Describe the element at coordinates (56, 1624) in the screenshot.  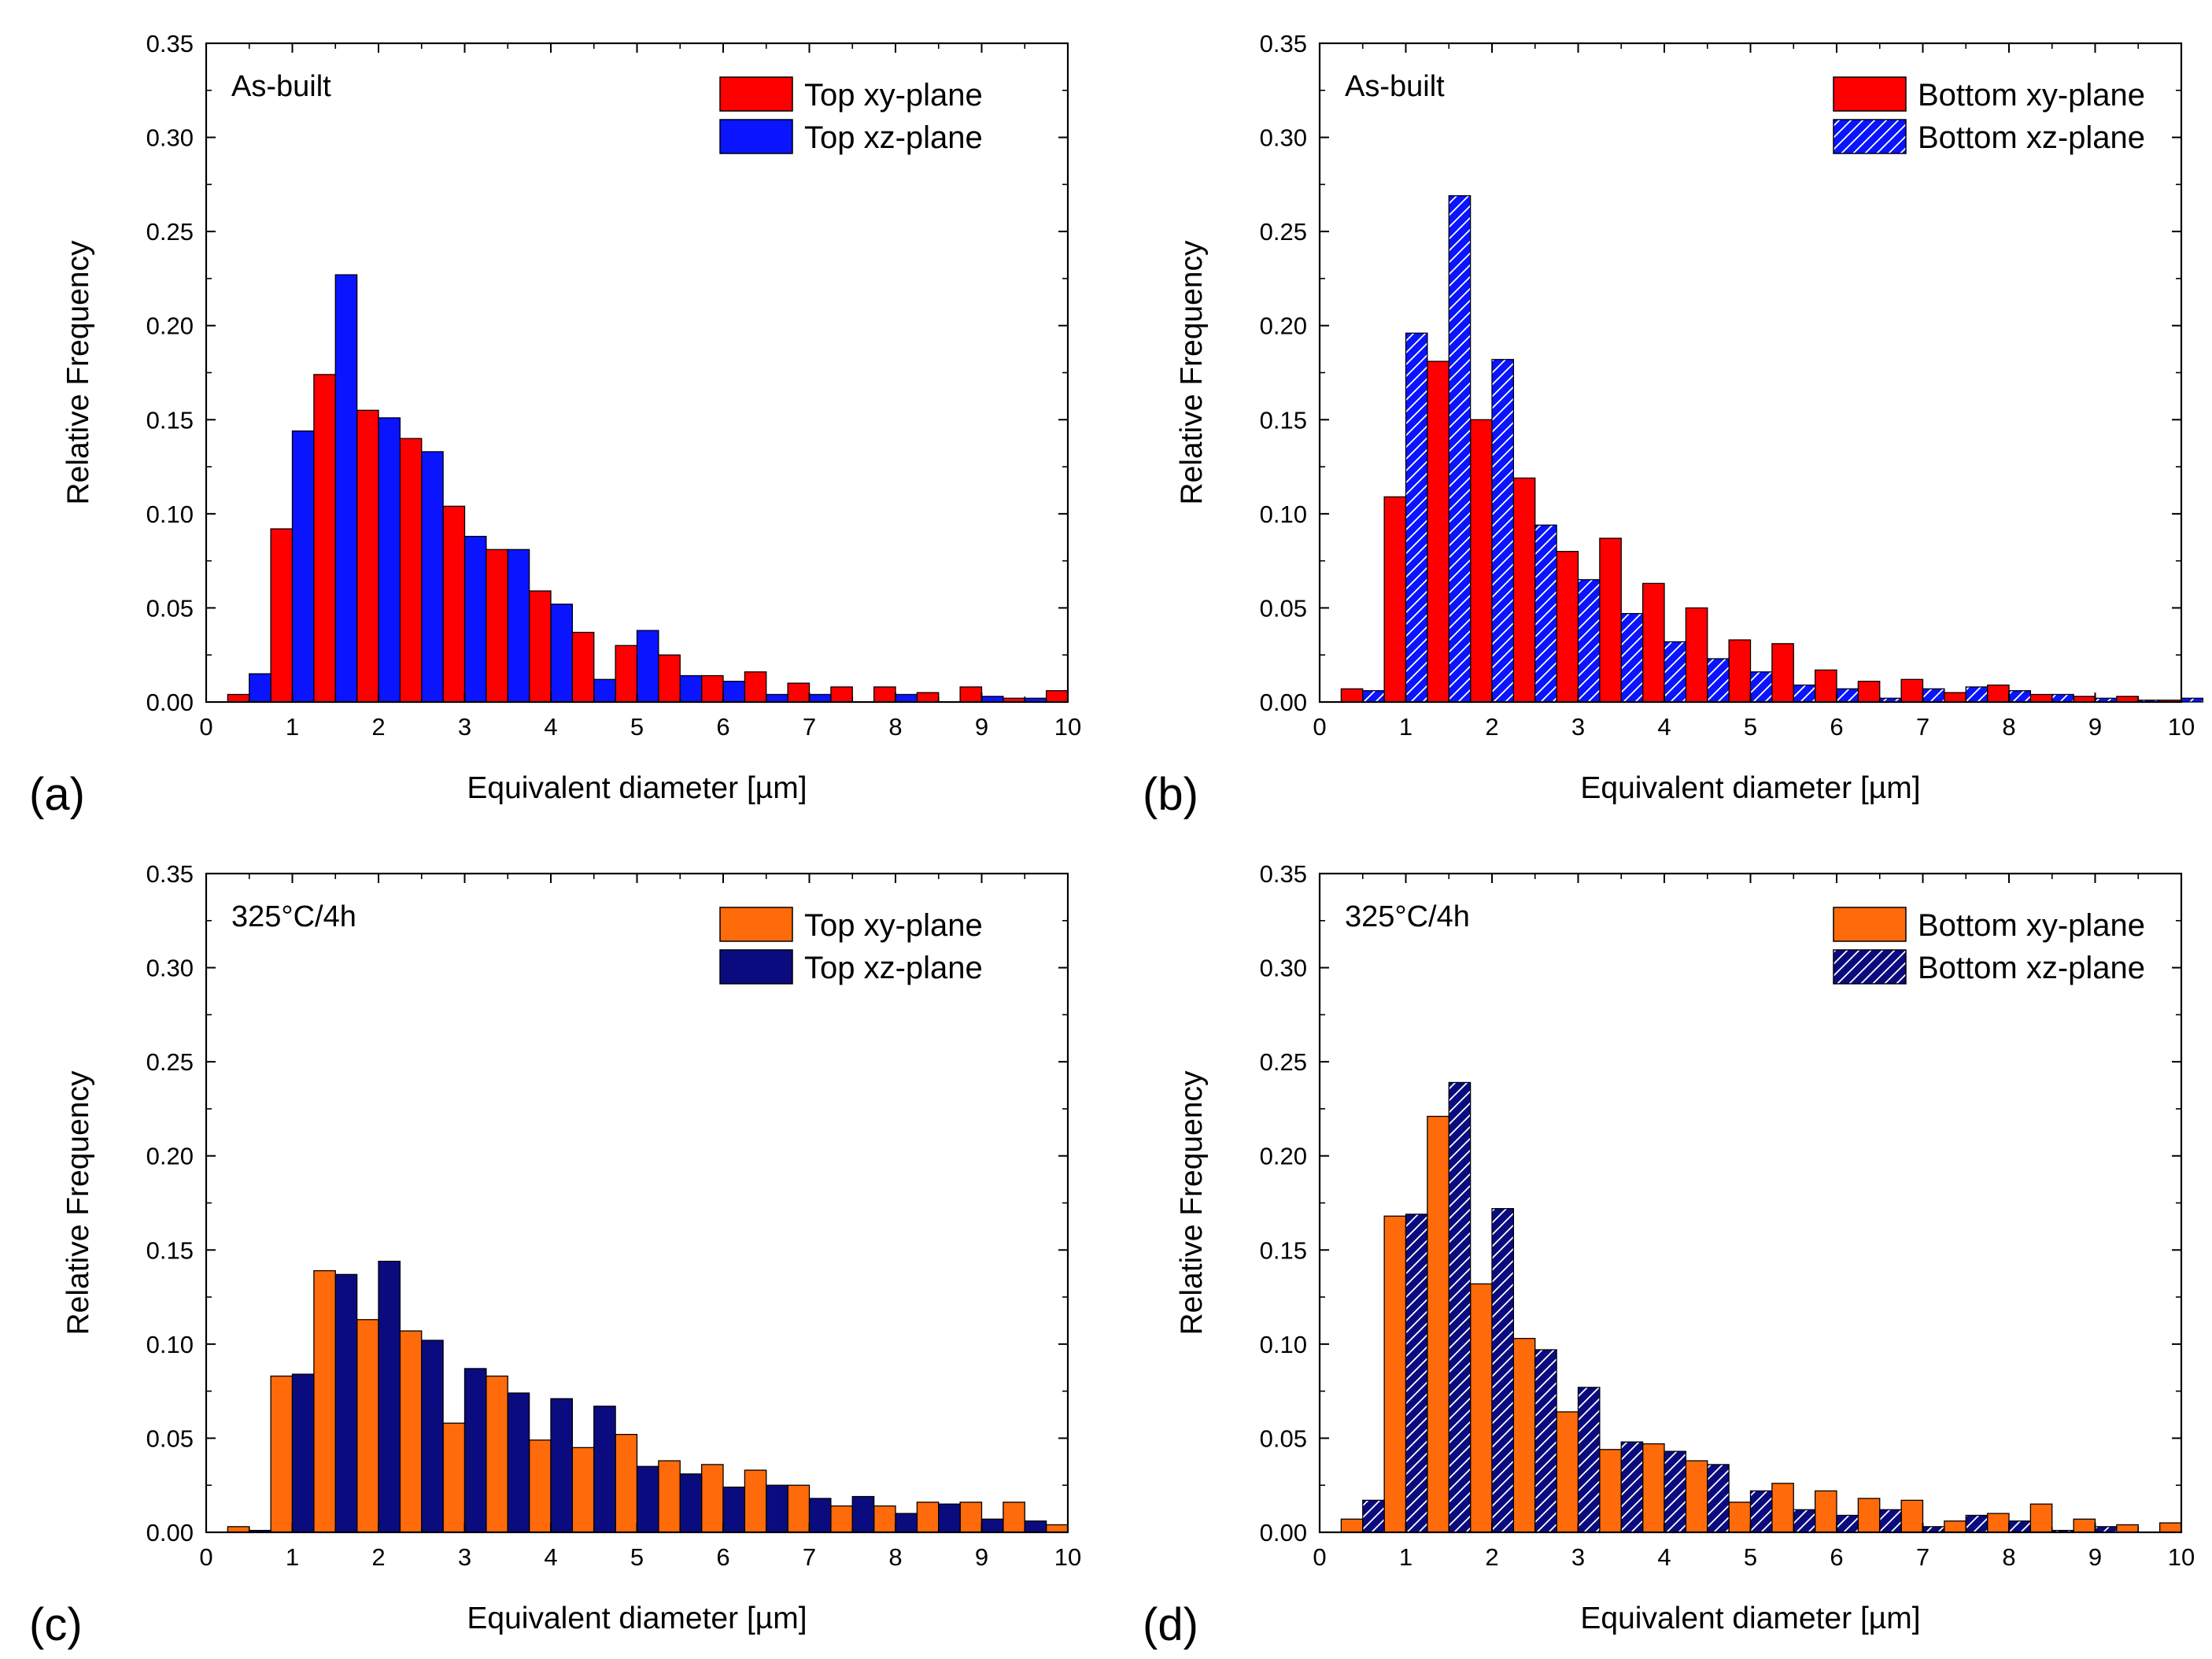
I see `panel-letter: (c)` at that location.